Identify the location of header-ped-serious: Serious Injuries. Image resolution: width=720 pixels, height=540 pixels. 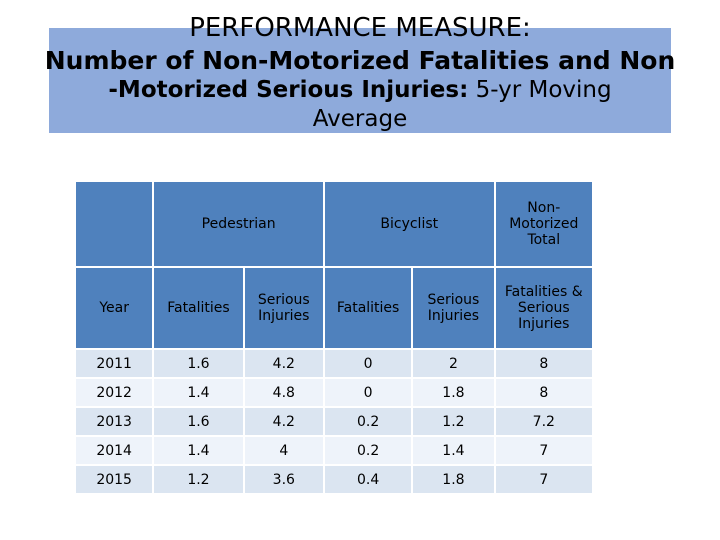
(283, 308).